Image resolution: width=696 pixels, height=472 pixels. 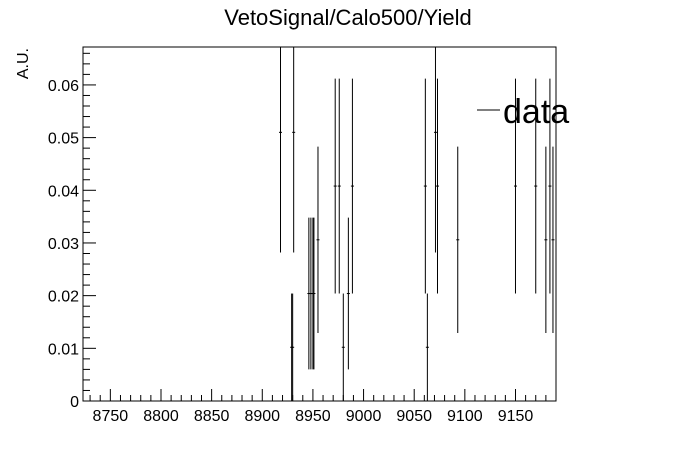 What do you see at coordinates (364, 416) in the screenshot?
I see `x-tick-label: 9000` at bounding box center [364, 416].